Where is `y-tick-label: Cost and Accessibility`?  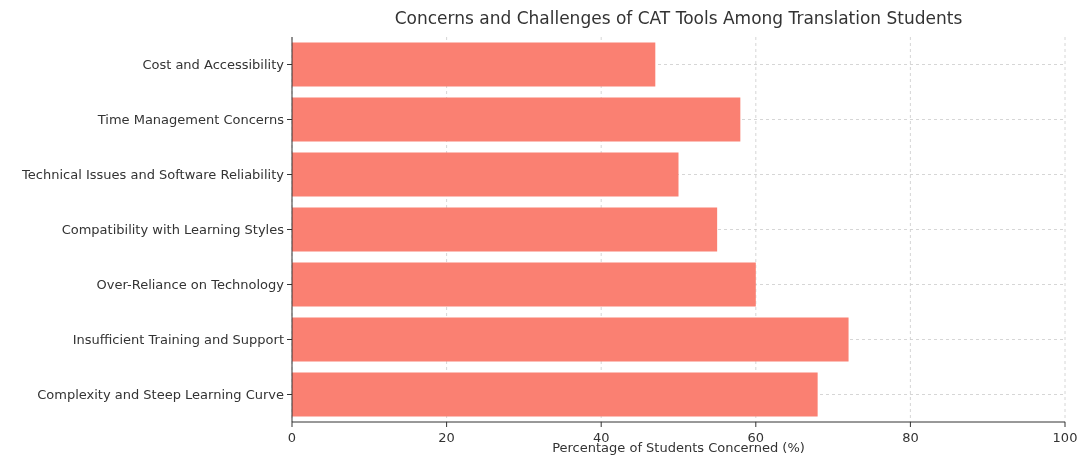 y-tick-label: Cost and Accessibility is located at coordinates (213, 65).